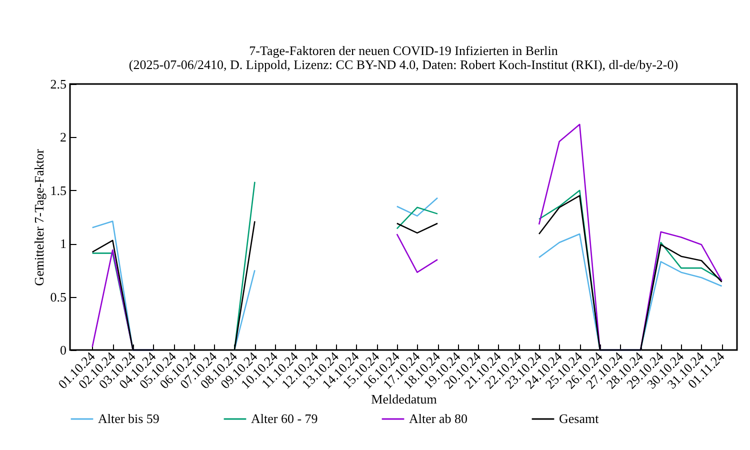 The height and width of the screenshot is (450, 750). Describe the element at coordinates (63, 244) in the screenshot. I see `y-tick-label: 1` at that location.